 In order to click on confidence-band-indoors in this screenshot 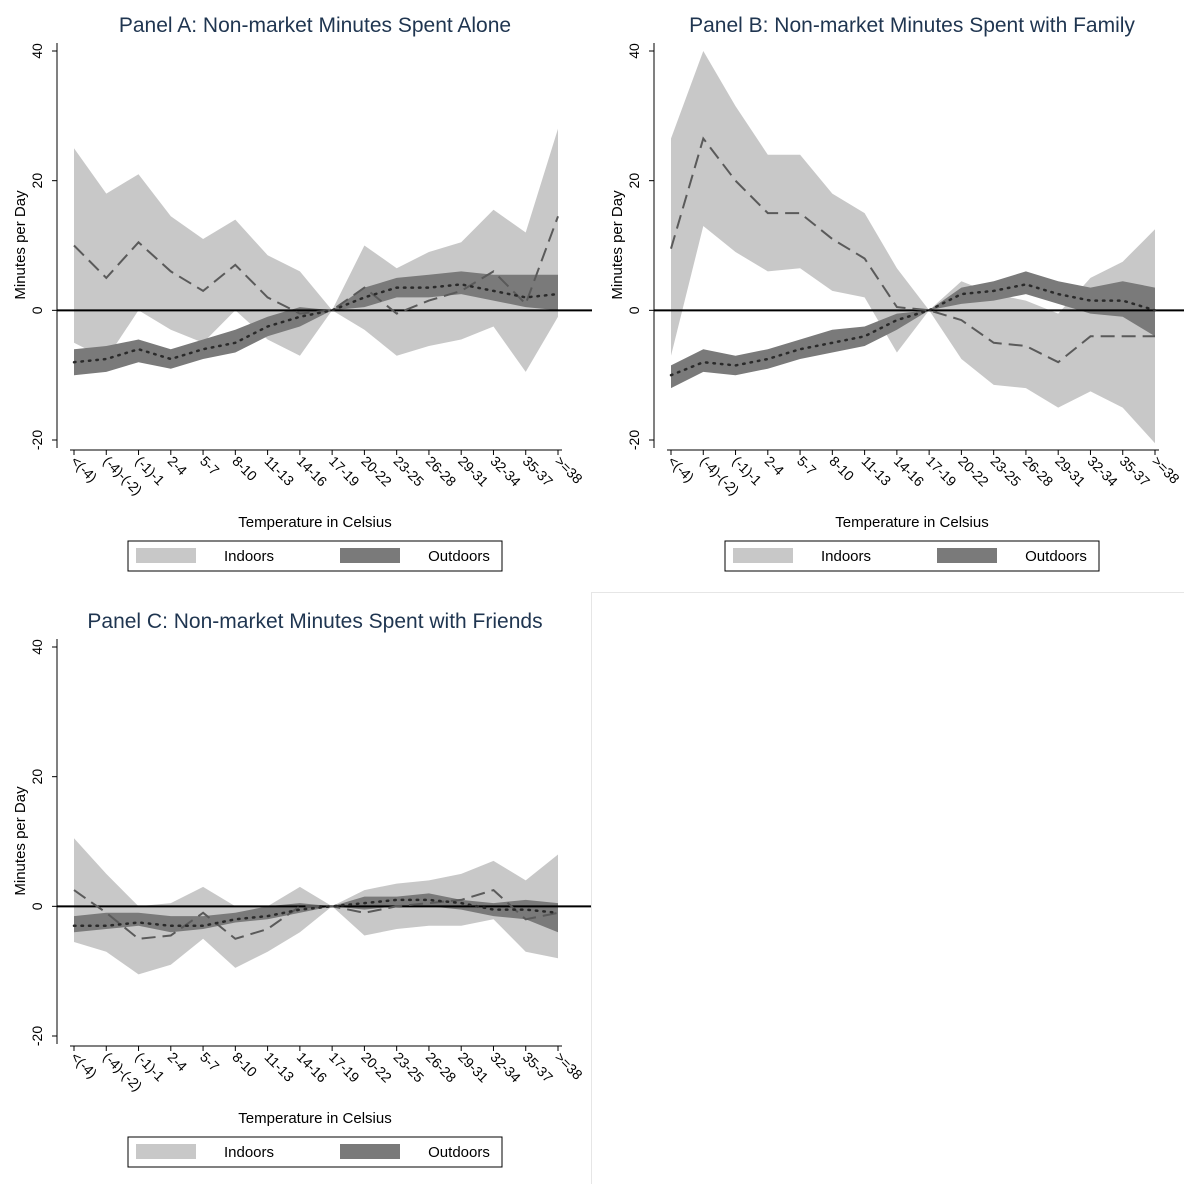, I will do `click(913, 247)`.